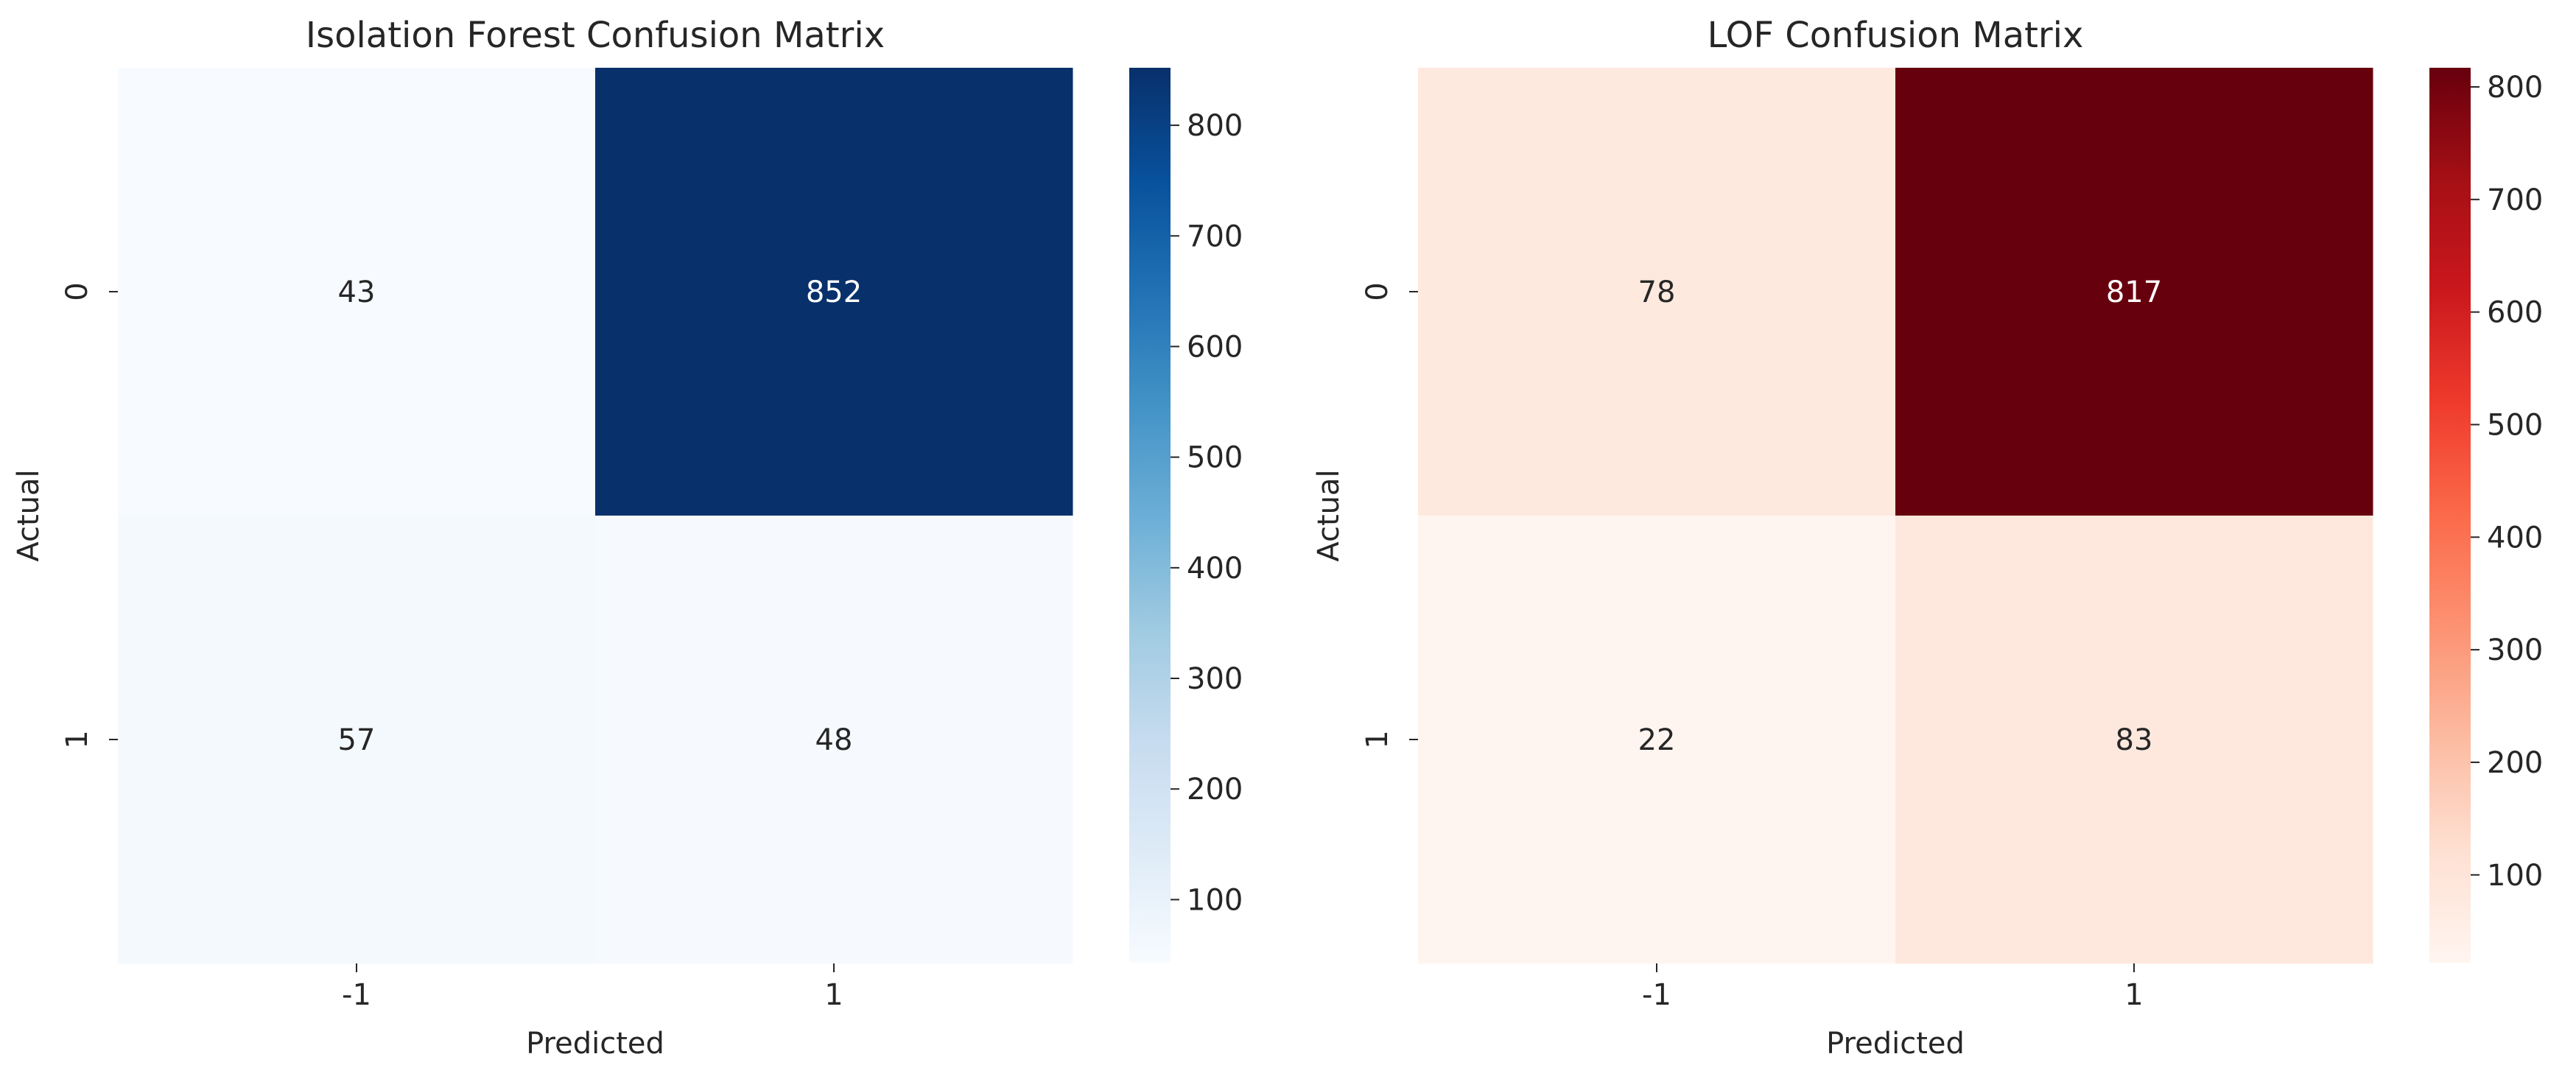  Describe the element at coordinates (1657, 740) in the screenshot. I see `cell-value-label: 22` at that location.